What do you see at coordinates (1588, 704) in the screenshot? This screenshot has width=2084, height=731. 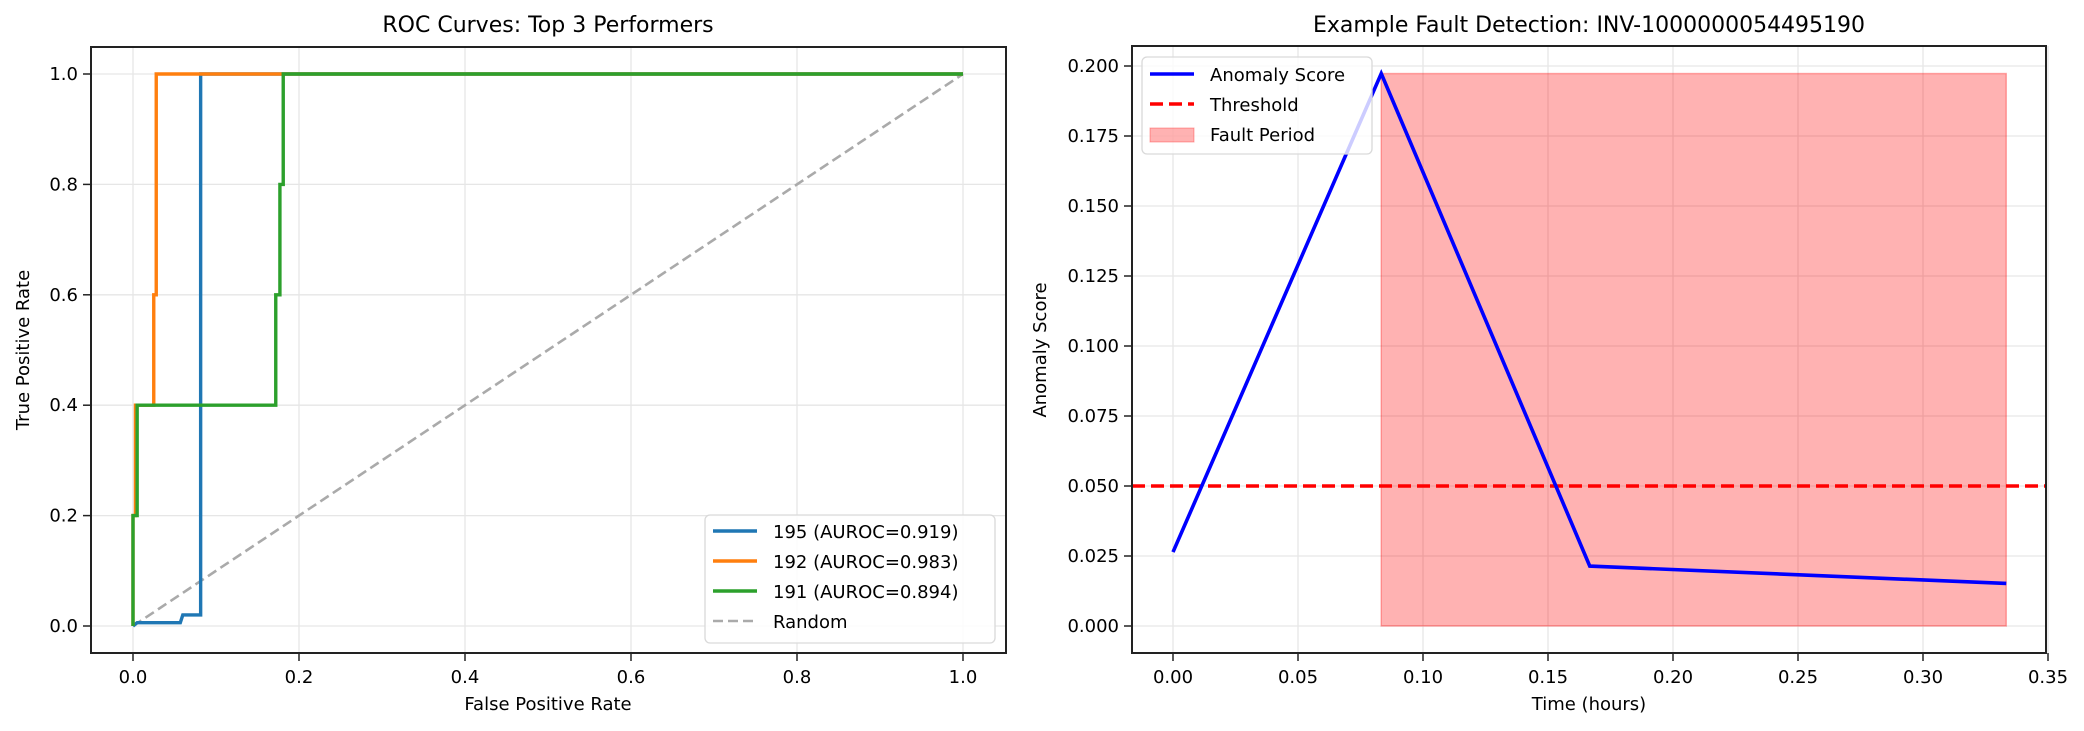 I see `fault-xlabel: Time (hours)` at bounding box center [1588, 704].